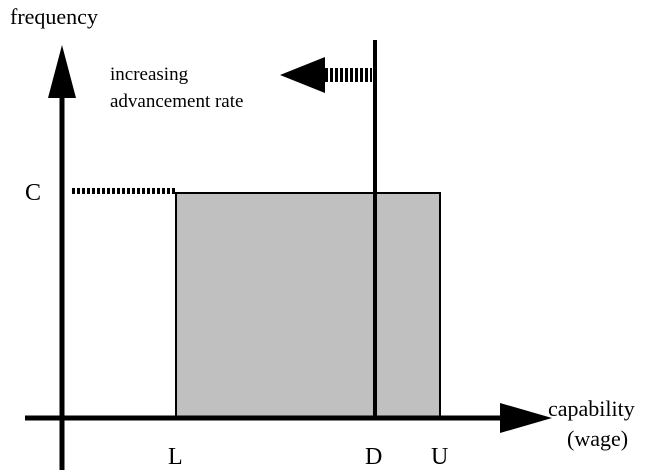 The image size is (663, 476). Describe the element at coordinates (591, 408) in the screenshot. I see `x-axis-label: capability` at that location.